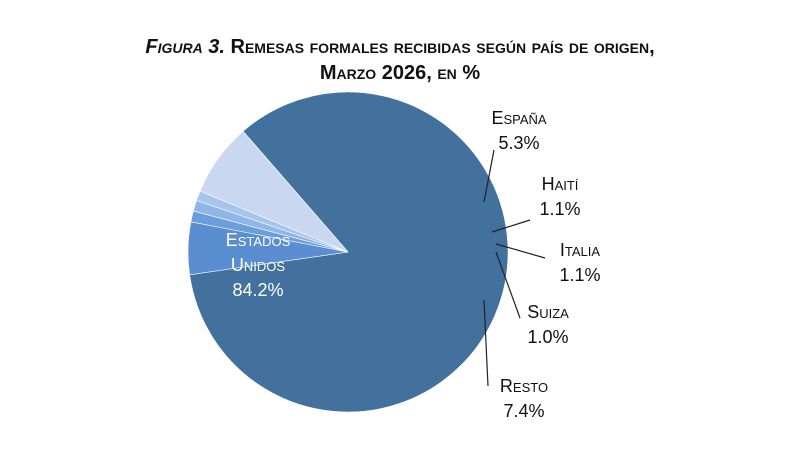  Describe the element at coordinates (523, 411) in the screenshot. I see `slice-value-label-resto: 7.4%` at that location.